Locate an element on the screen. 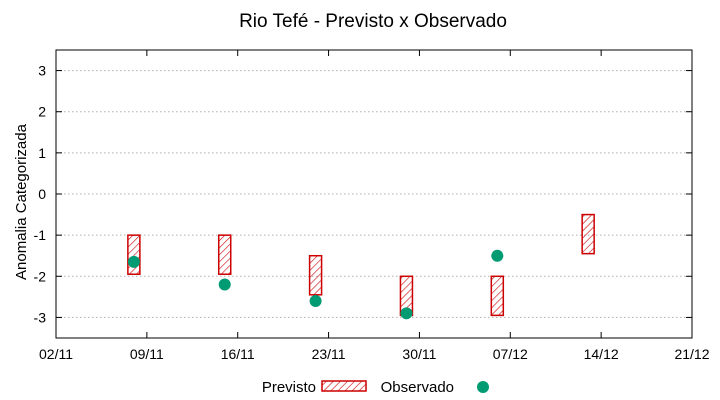 Image resolution: width=720 pixels, height=400 pixels. x-tick-label: 30/11 is located at coordinates (419, 354).